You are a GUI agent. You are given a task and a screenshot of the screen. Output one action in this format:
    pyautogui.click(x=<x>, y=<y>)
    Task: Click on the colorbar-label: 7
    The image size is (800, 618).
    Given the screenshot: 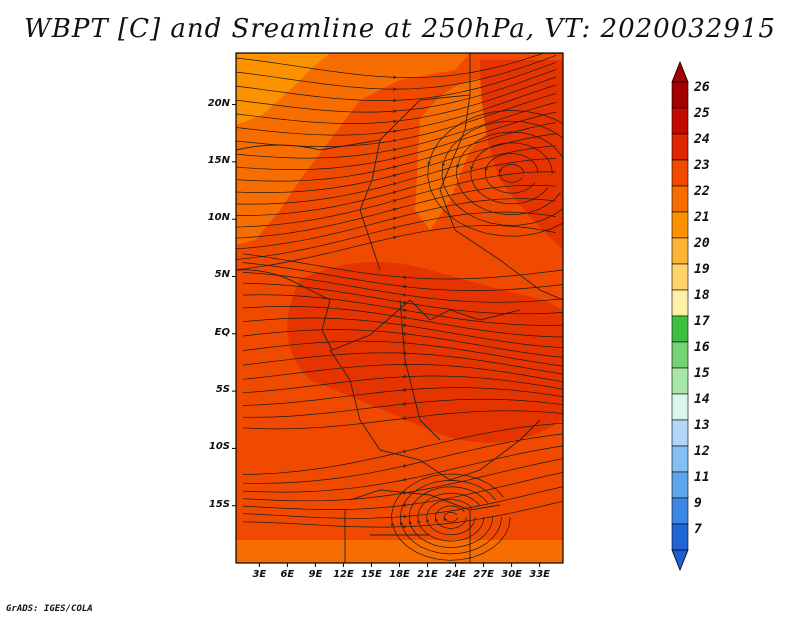 What is the action you would take?
    pyautogui.click(x=698, y=529)
    